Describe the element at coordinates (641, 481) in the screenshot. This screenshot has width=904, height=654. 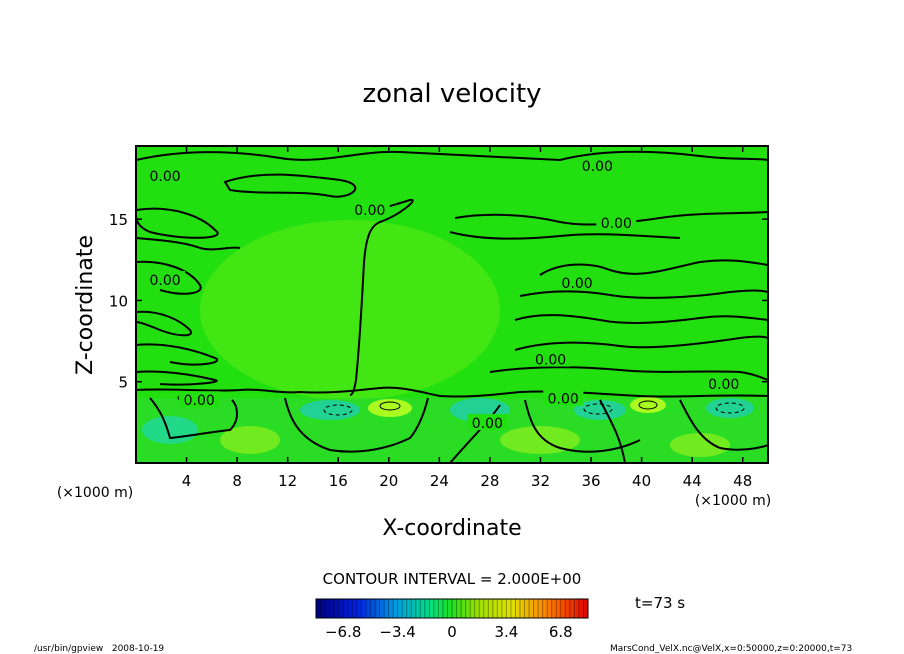
I see `x-tick-label: 40` at that location.